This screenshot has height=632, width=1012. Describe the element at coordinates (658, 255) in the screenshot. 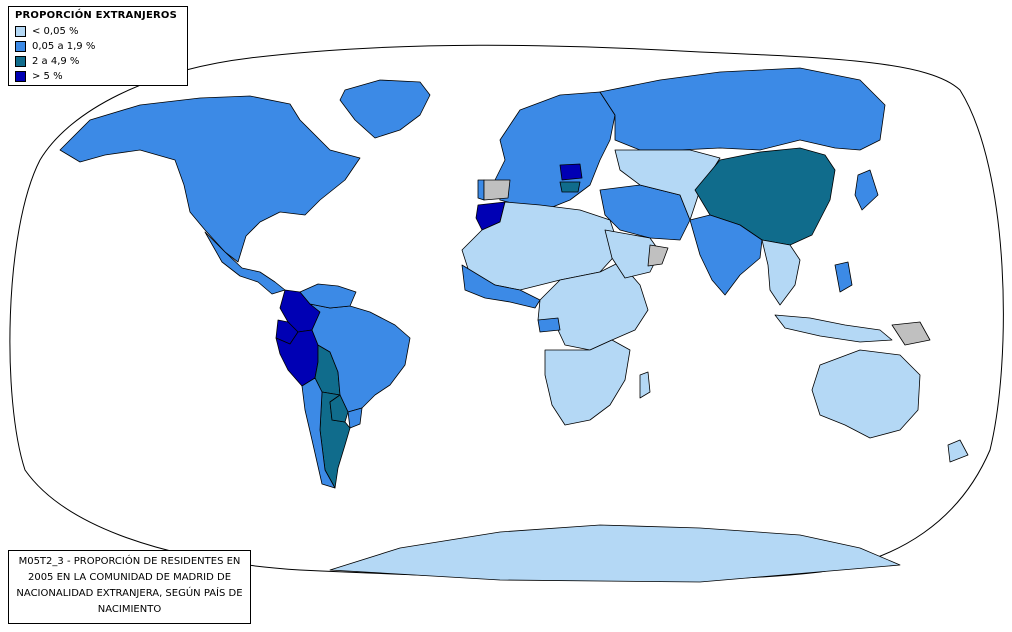

I see `country-oman` at that location.